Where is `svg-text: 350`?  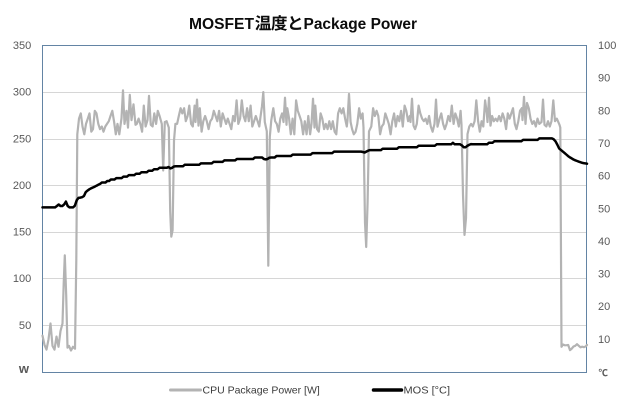 svg-text: 350 is located at coordinates (22, 46).